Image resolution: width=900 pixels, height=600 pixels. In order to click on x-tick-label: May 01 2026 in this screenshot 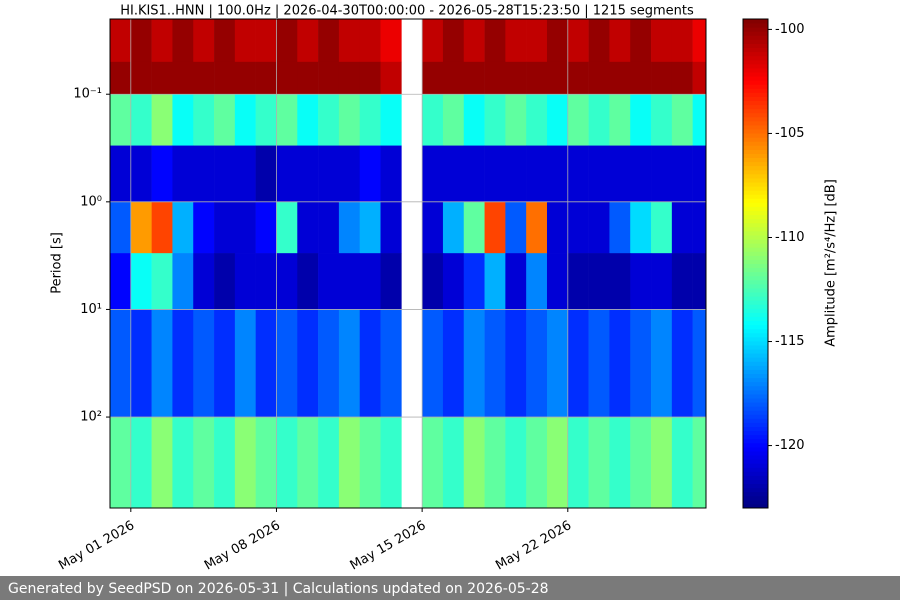, I will do `click(96, 545)`.